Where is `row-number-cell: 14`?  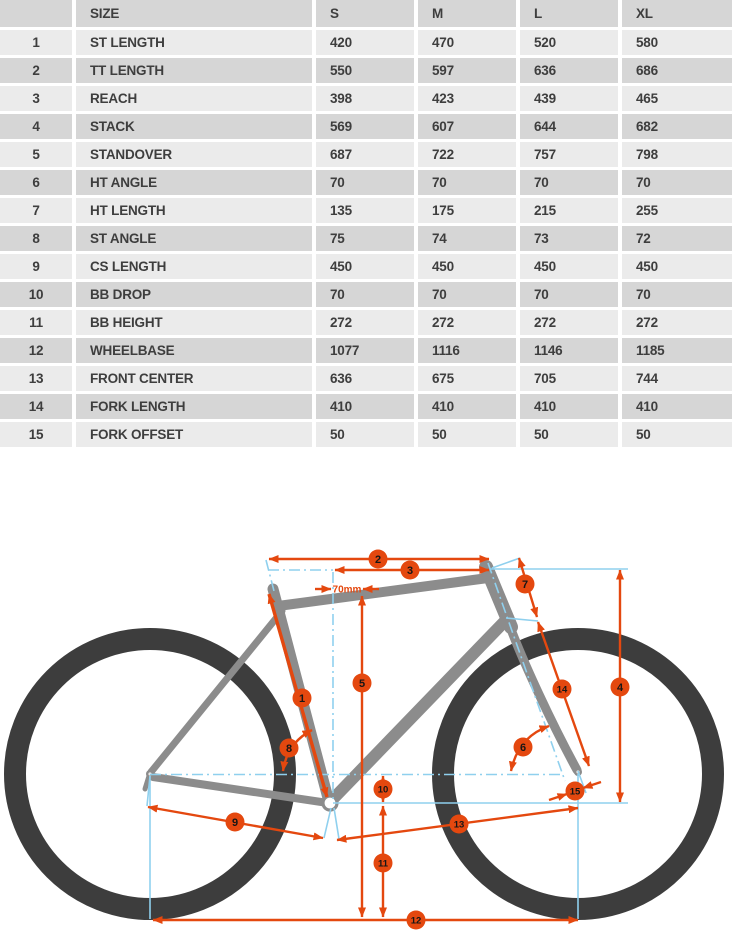 row-number-cell: 14 is located at coordinates (38, 407).